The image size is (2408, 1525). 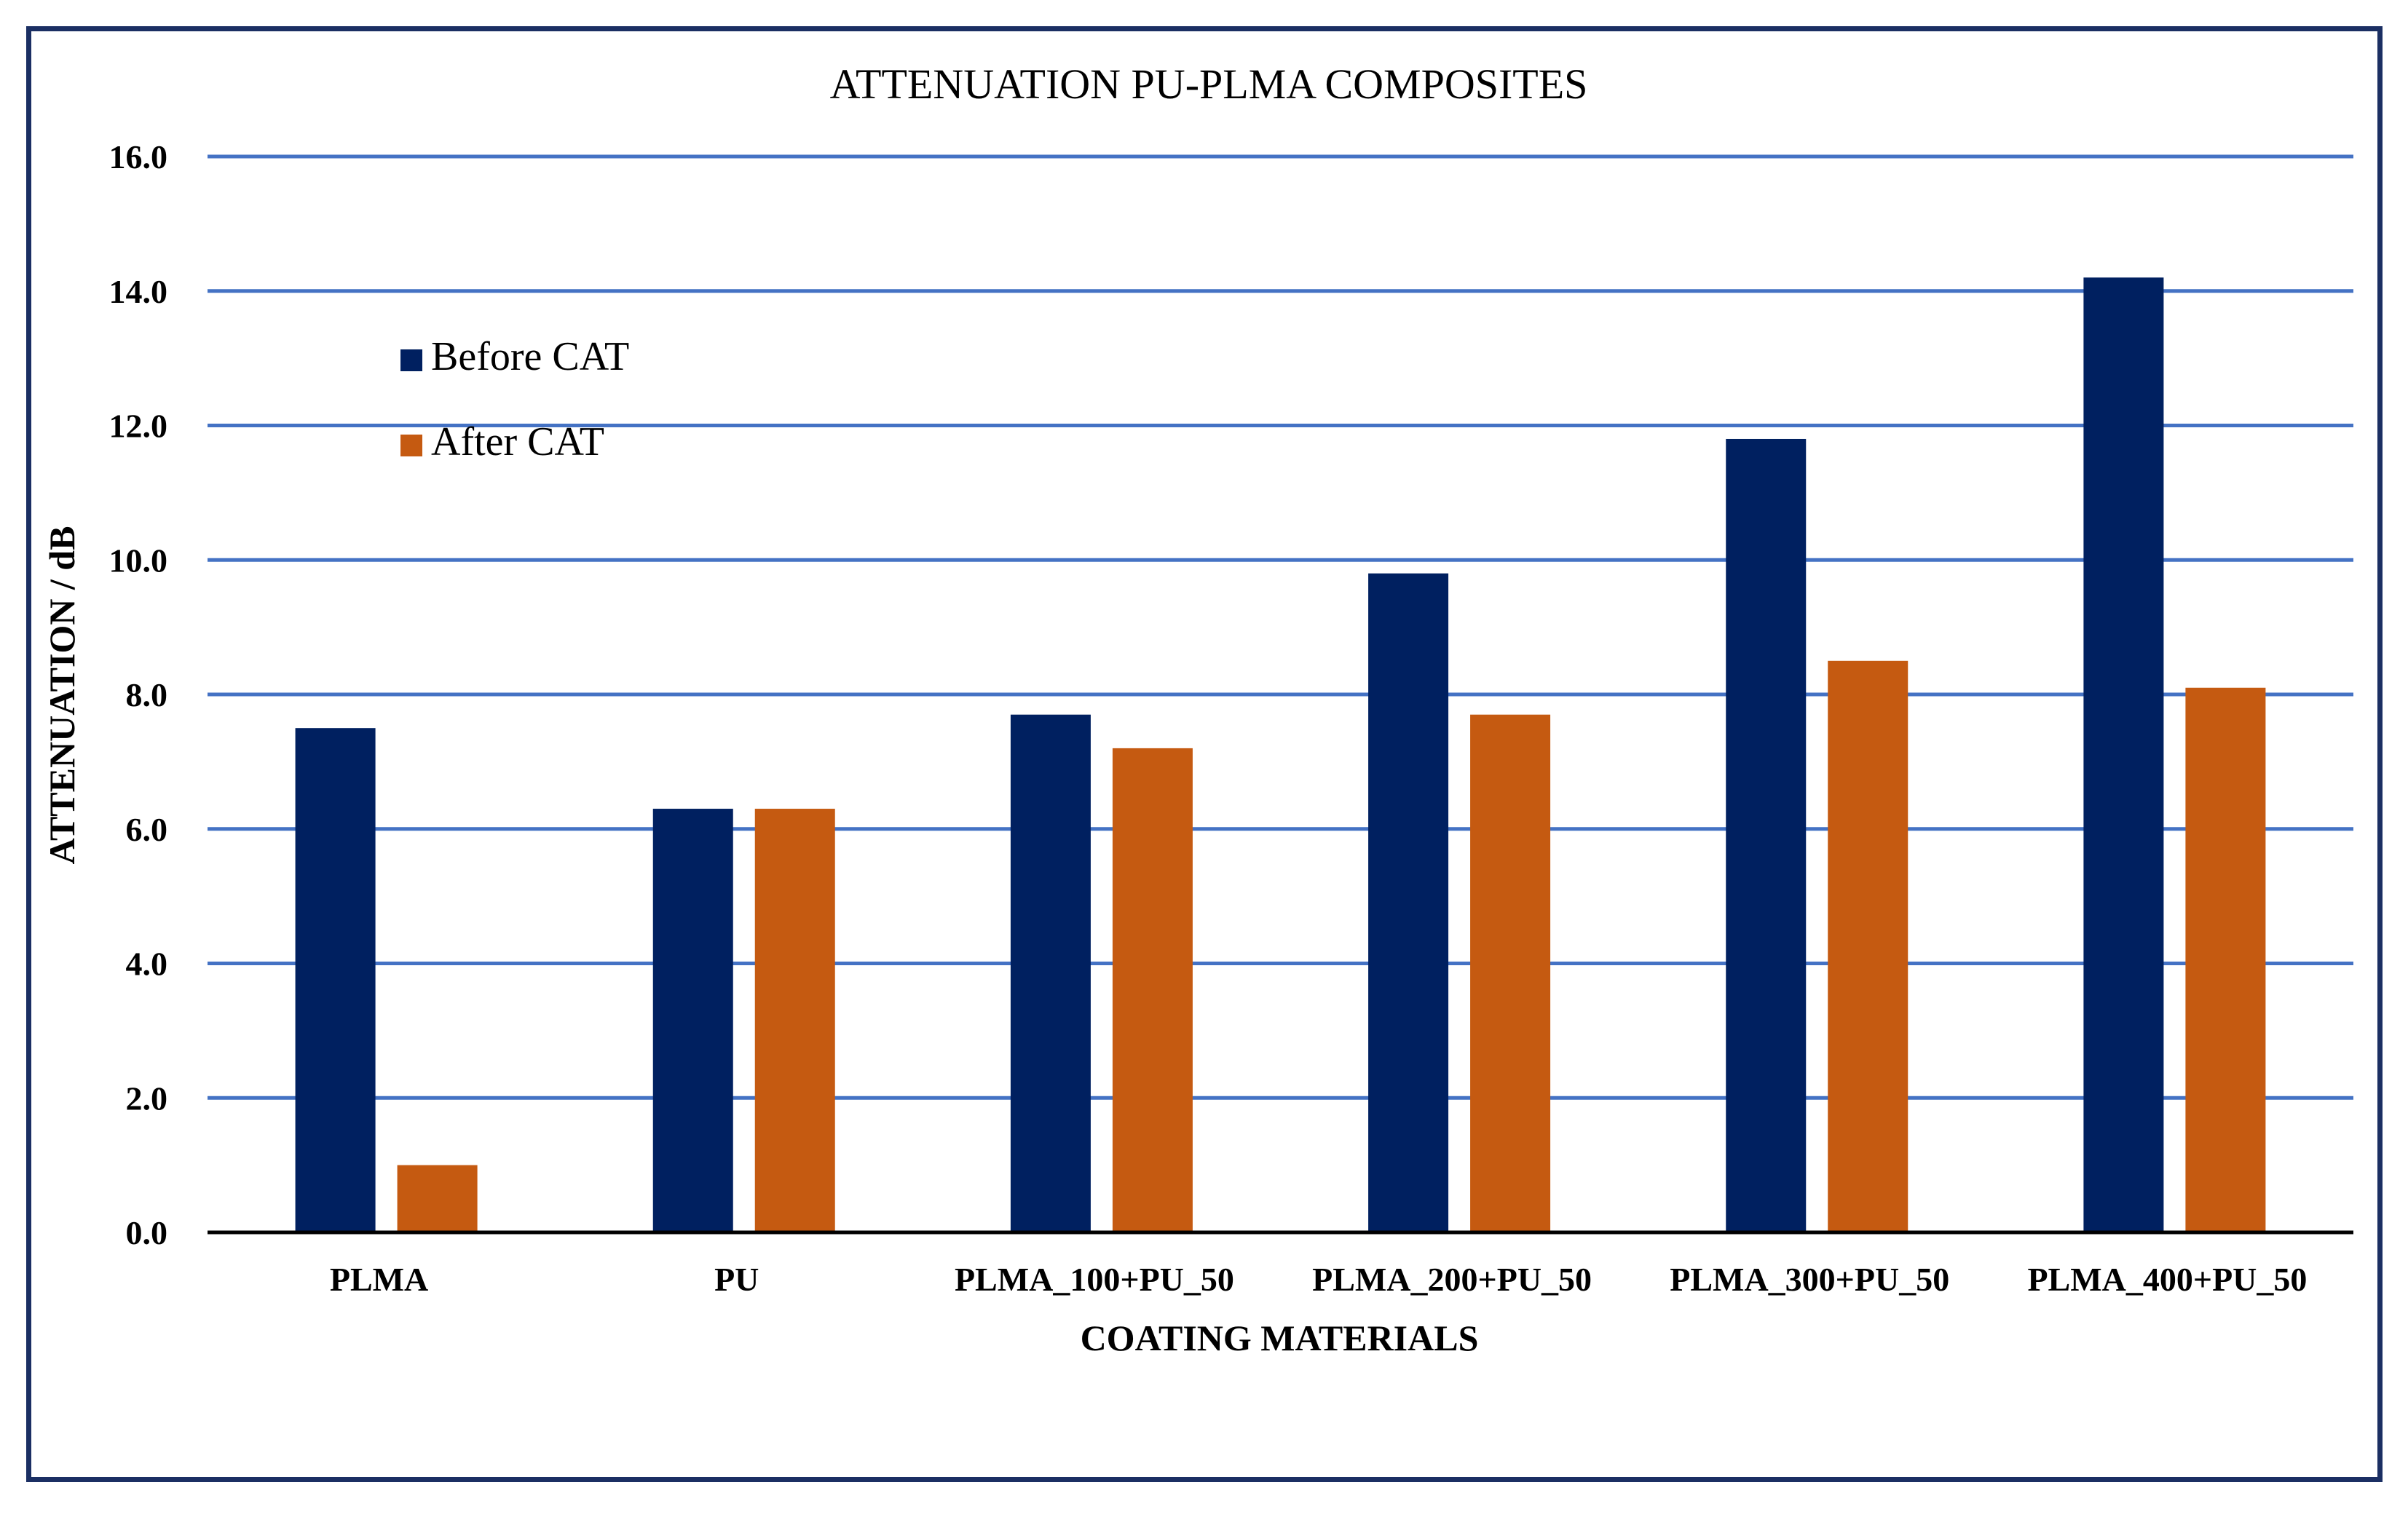 I want to click on chart-title: ATTENUATION PU-PLMA COMPOSITES, so click(x=1209, y=84).